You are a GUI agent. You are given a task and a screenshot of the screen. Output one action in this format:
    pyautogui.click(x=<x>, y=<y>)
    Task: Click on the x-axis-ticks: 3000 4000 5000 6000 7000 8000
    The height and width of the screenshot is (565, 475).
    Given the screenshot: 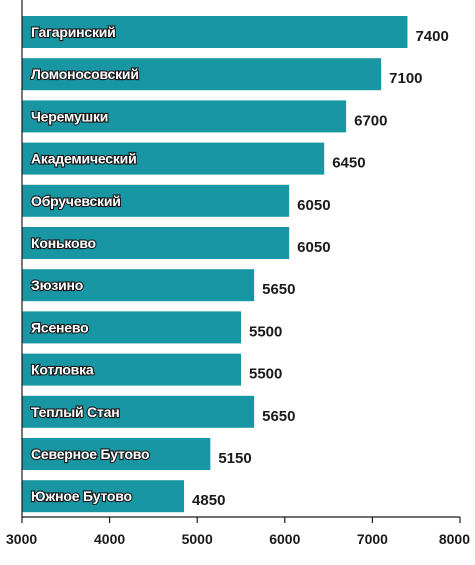 What is the action you would take?
    pyautogui.click(x=238, y=532)
    